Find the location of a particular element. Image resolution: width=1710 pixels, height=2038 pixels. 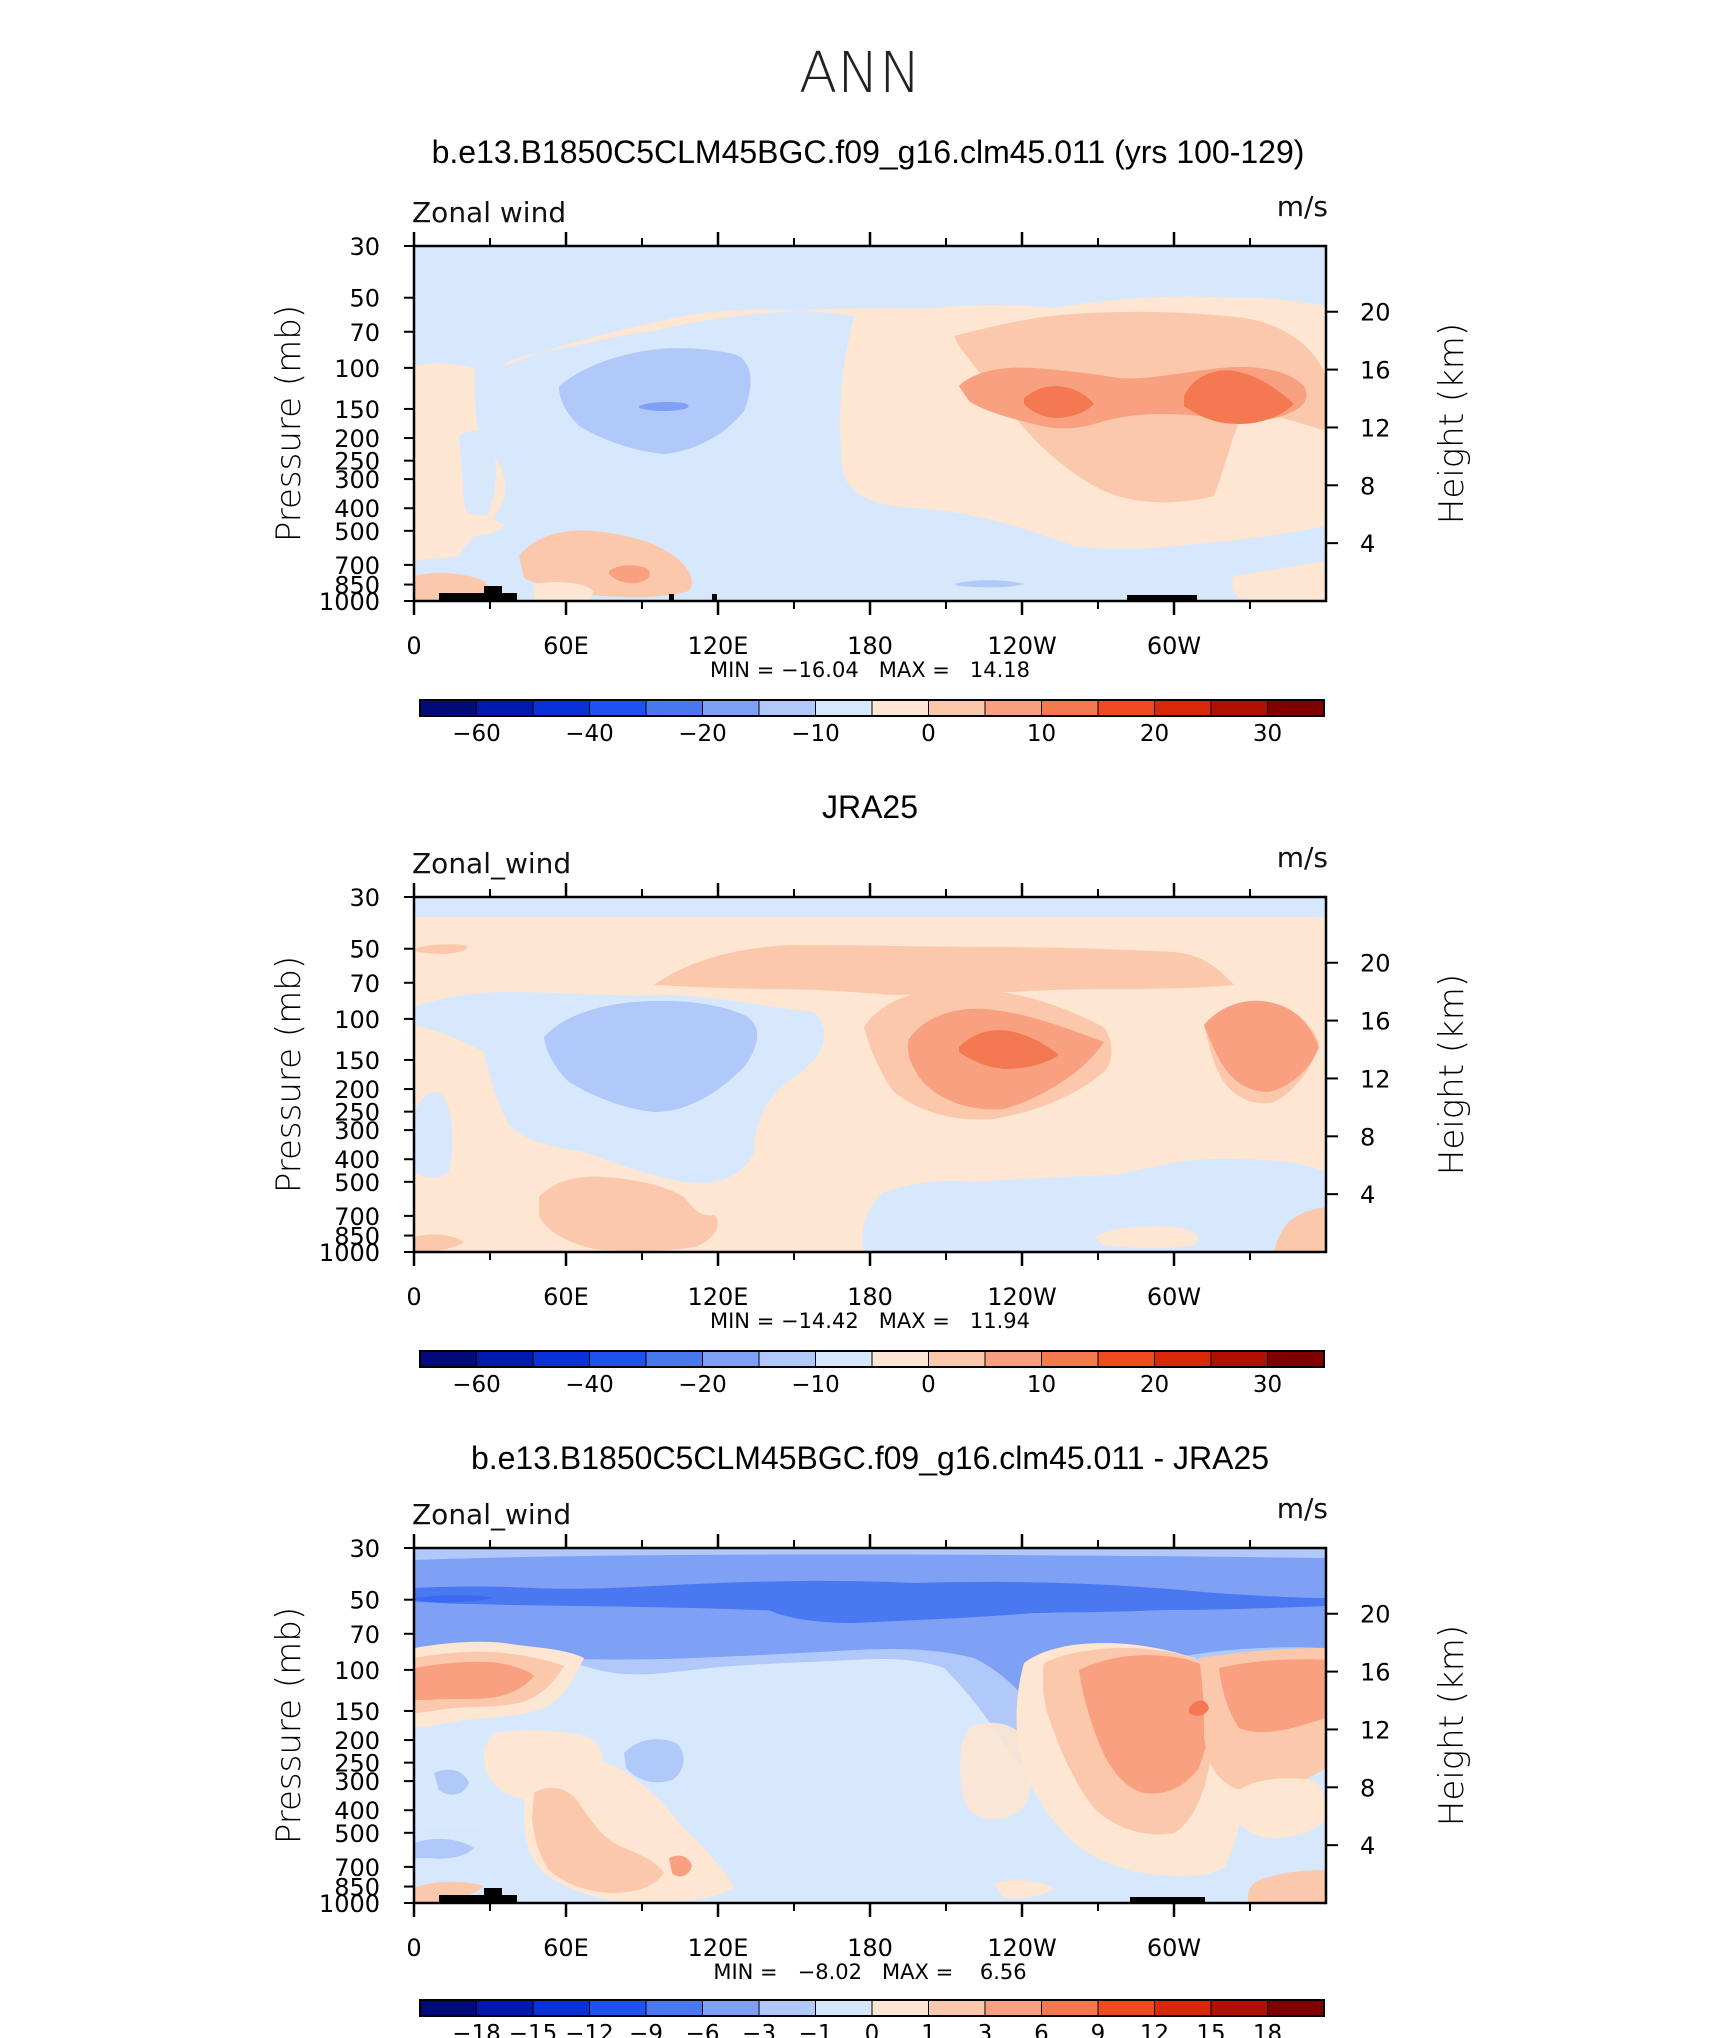

y-tick-label: 700 is located at coordinates (357, 566).